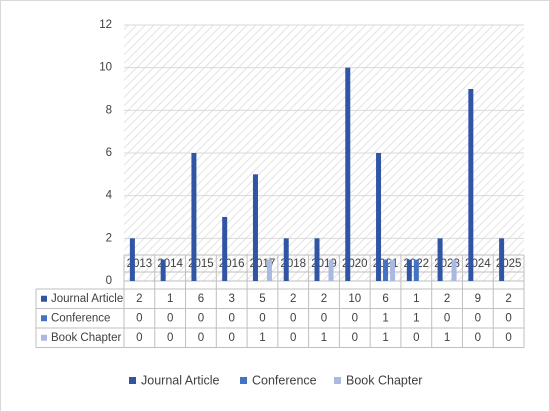  Describe the element at coordinates (354, 299) in the screenshot. I see `table-cell: 10` at that location.